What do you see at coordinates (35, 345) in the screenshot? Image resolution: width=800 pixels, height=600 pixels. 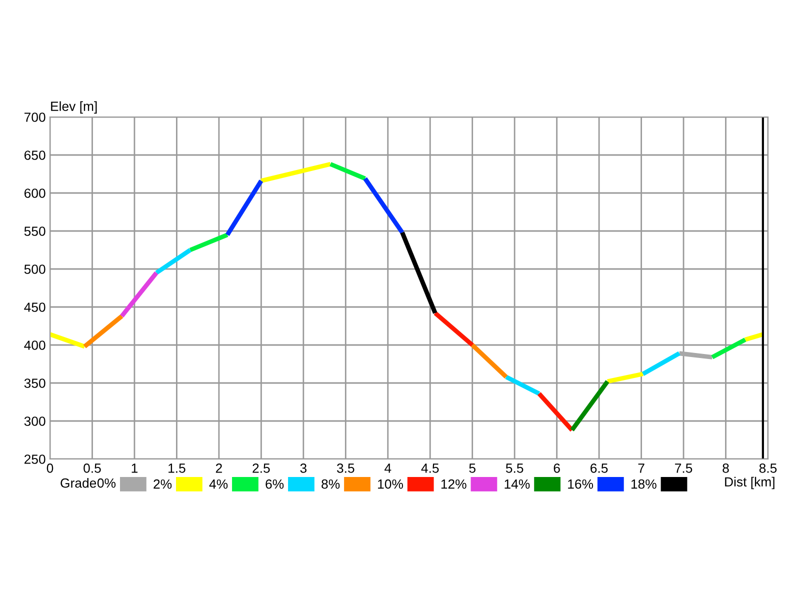 I see `y-tick-label: 400` at bounding box center [35, 345].